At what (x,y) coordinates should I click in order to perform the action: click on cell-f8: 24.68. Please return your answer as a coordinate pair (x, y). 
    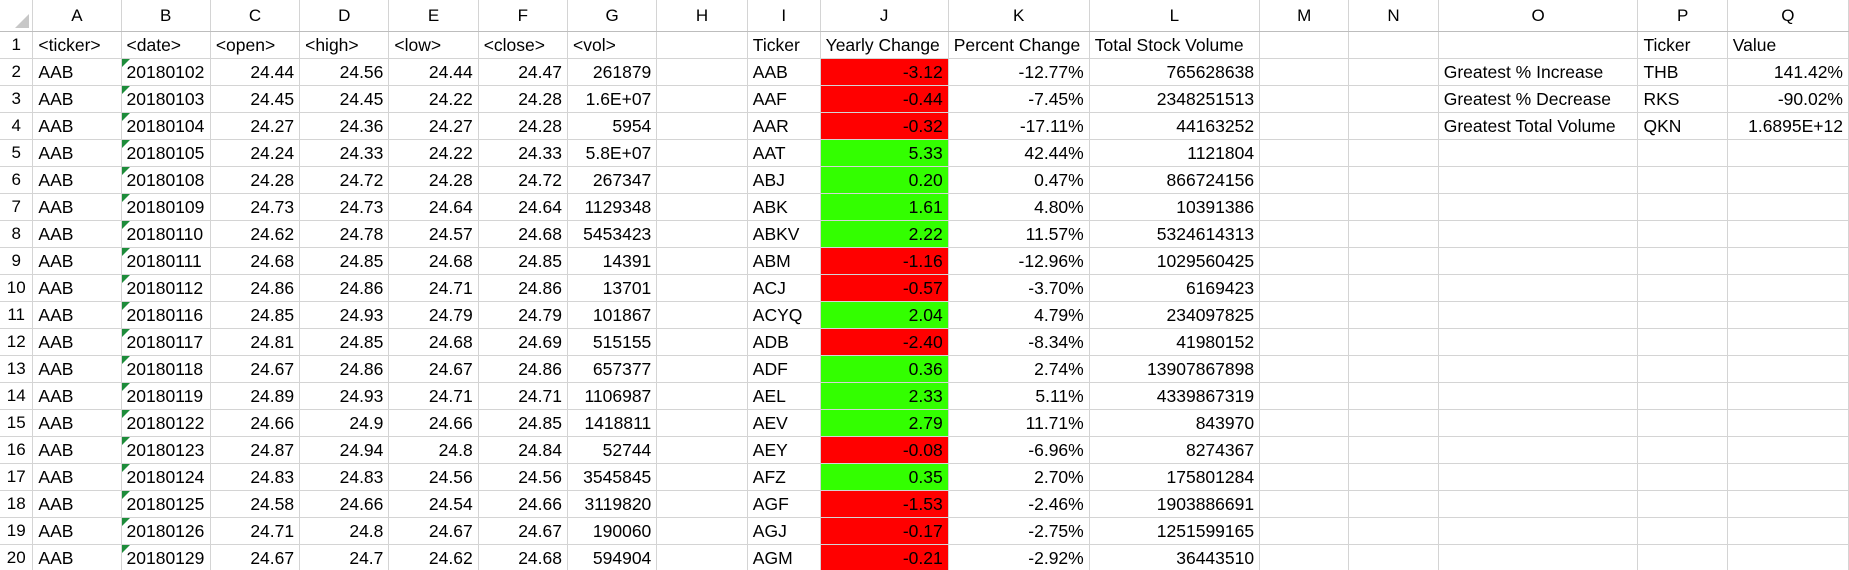
    Looking at the image, I should click on (523, 234).